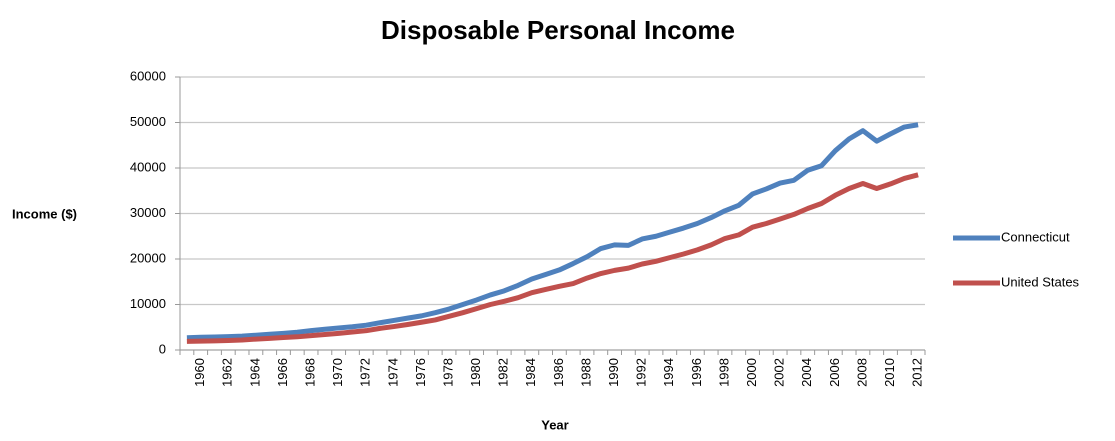  I want to click on x-tick-label: 1976, so click(420, 372).